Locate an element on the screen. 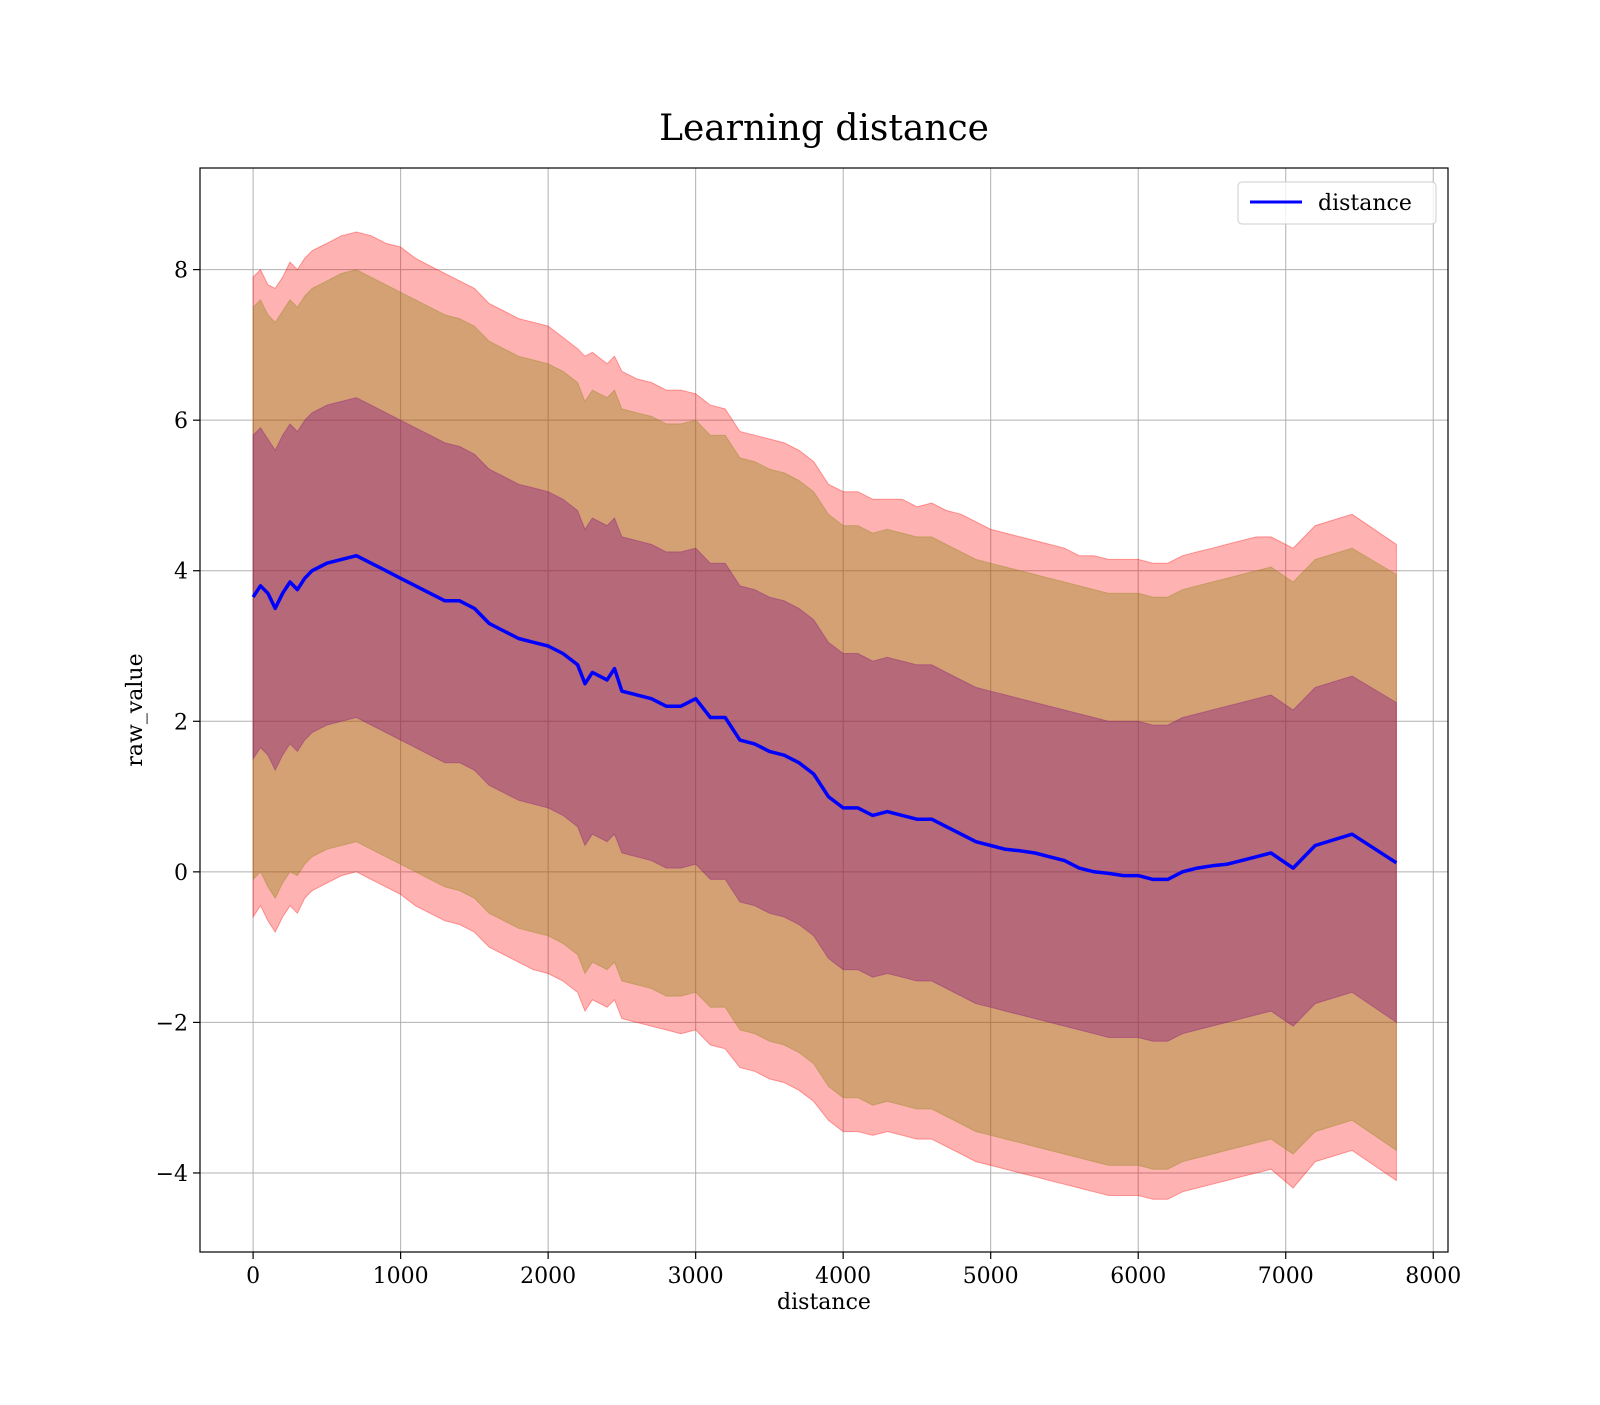 Image resolution: width=1600 pixels, height=1405 pixels. y-tick-label: 8 is located at coordinates (181, 271).